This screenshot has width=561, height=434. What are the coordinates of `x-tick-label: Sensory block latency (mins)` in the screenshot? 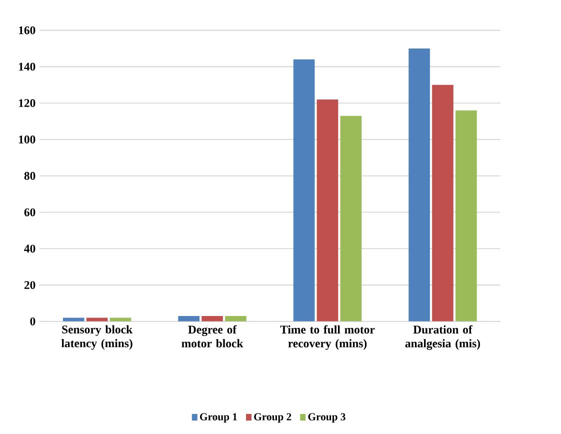 It's located at (97, 337).